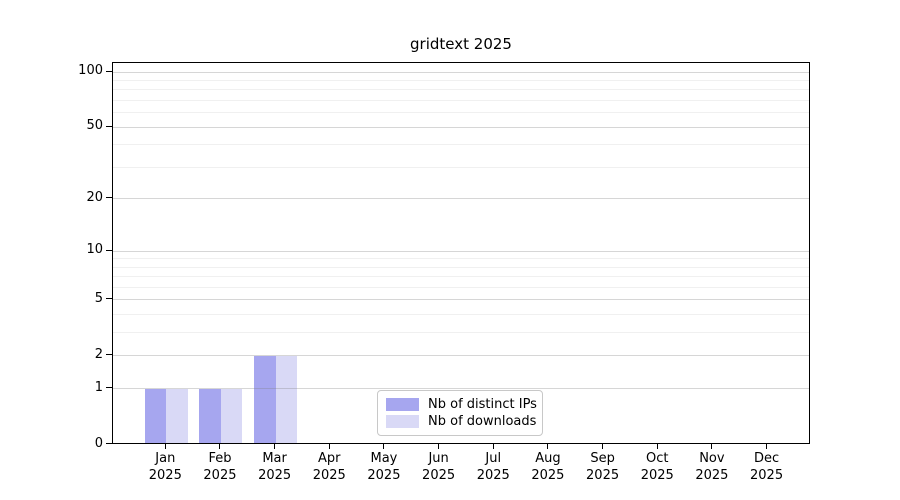  What do you see at coordinates (98, 298) in the screenshot?
I see `y-tick-label: 5` at bounding box center [98, 298].